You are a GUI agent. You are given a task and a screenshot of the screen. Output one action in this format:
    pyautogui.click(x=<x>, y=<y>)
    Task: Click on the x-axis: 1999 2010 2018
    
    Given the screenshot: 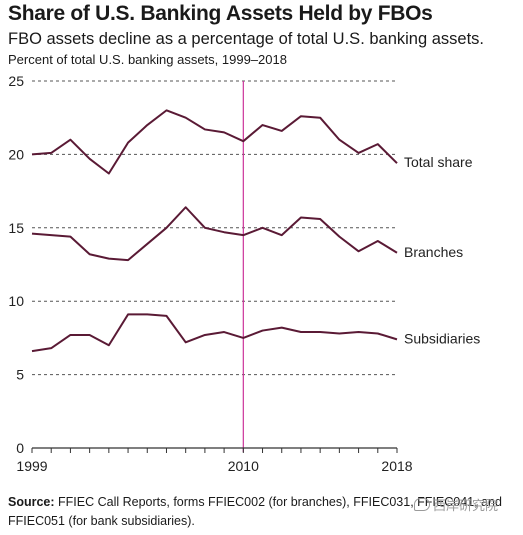 What is the action you would take?
    pyautogui.click(x=214, y=460)
    